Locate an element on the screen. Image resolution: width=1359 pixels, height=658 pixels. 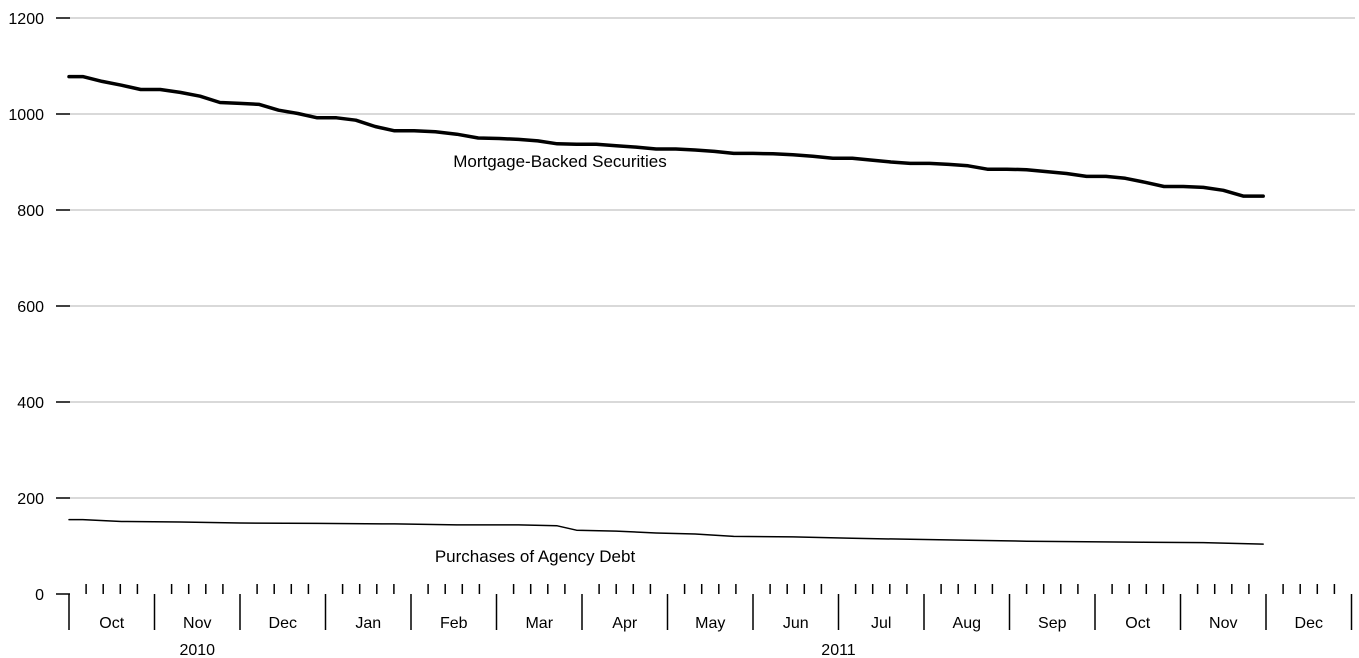
y-tick-label: 1000 is located at coordinates (26, 115).